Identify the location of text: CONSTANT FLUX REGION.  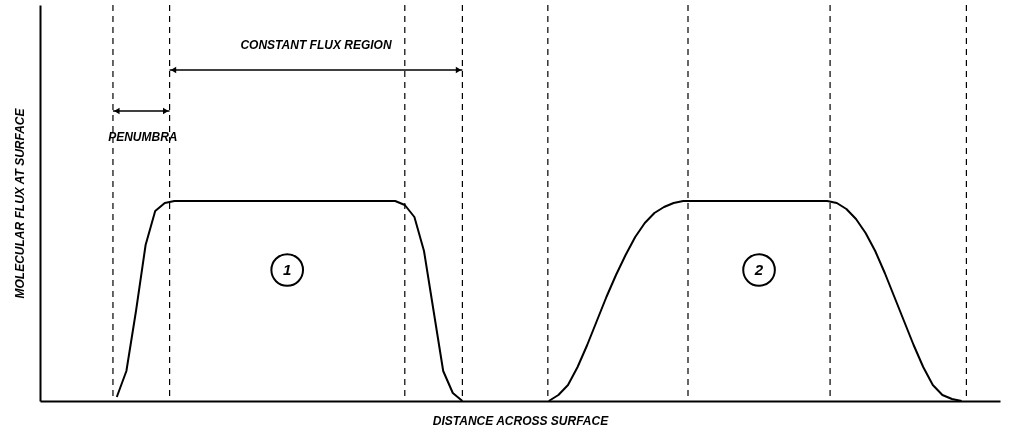
(316, 45).